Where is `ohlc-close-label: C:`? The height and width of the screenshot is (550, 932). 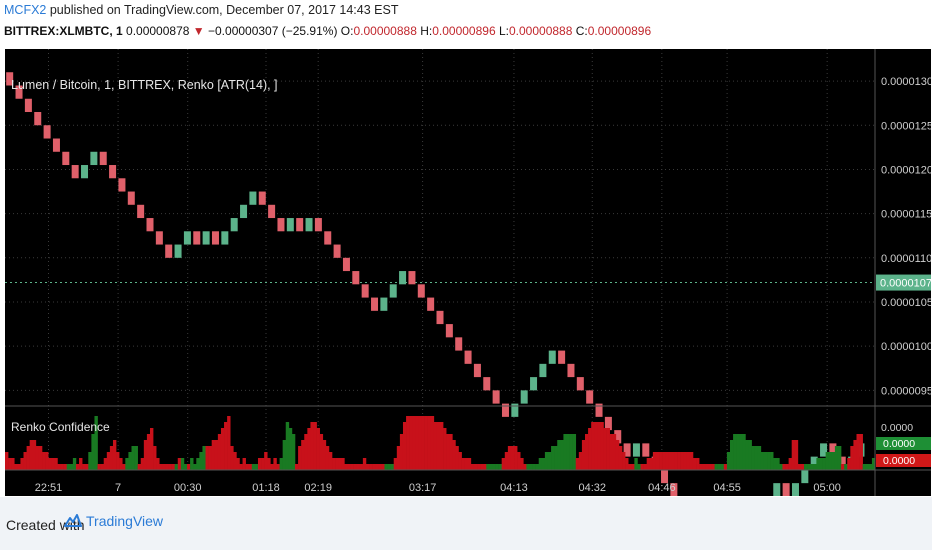
ohlc-close-label: C: is located at coordinates (581, 31).